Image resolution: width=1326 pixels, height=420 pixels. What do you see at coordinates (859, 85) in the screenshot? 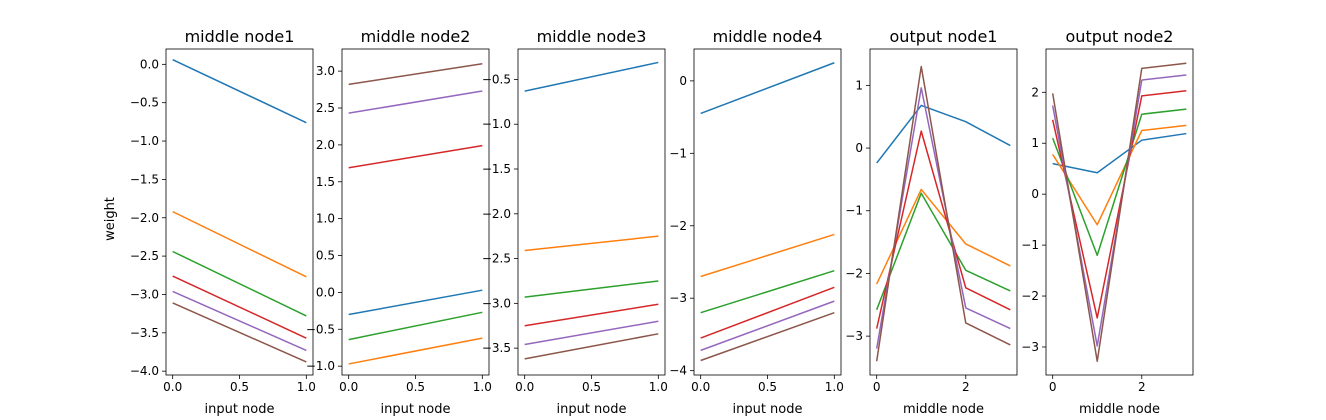
I see `y-tick-label: 1` at bounding box center [859, 85].